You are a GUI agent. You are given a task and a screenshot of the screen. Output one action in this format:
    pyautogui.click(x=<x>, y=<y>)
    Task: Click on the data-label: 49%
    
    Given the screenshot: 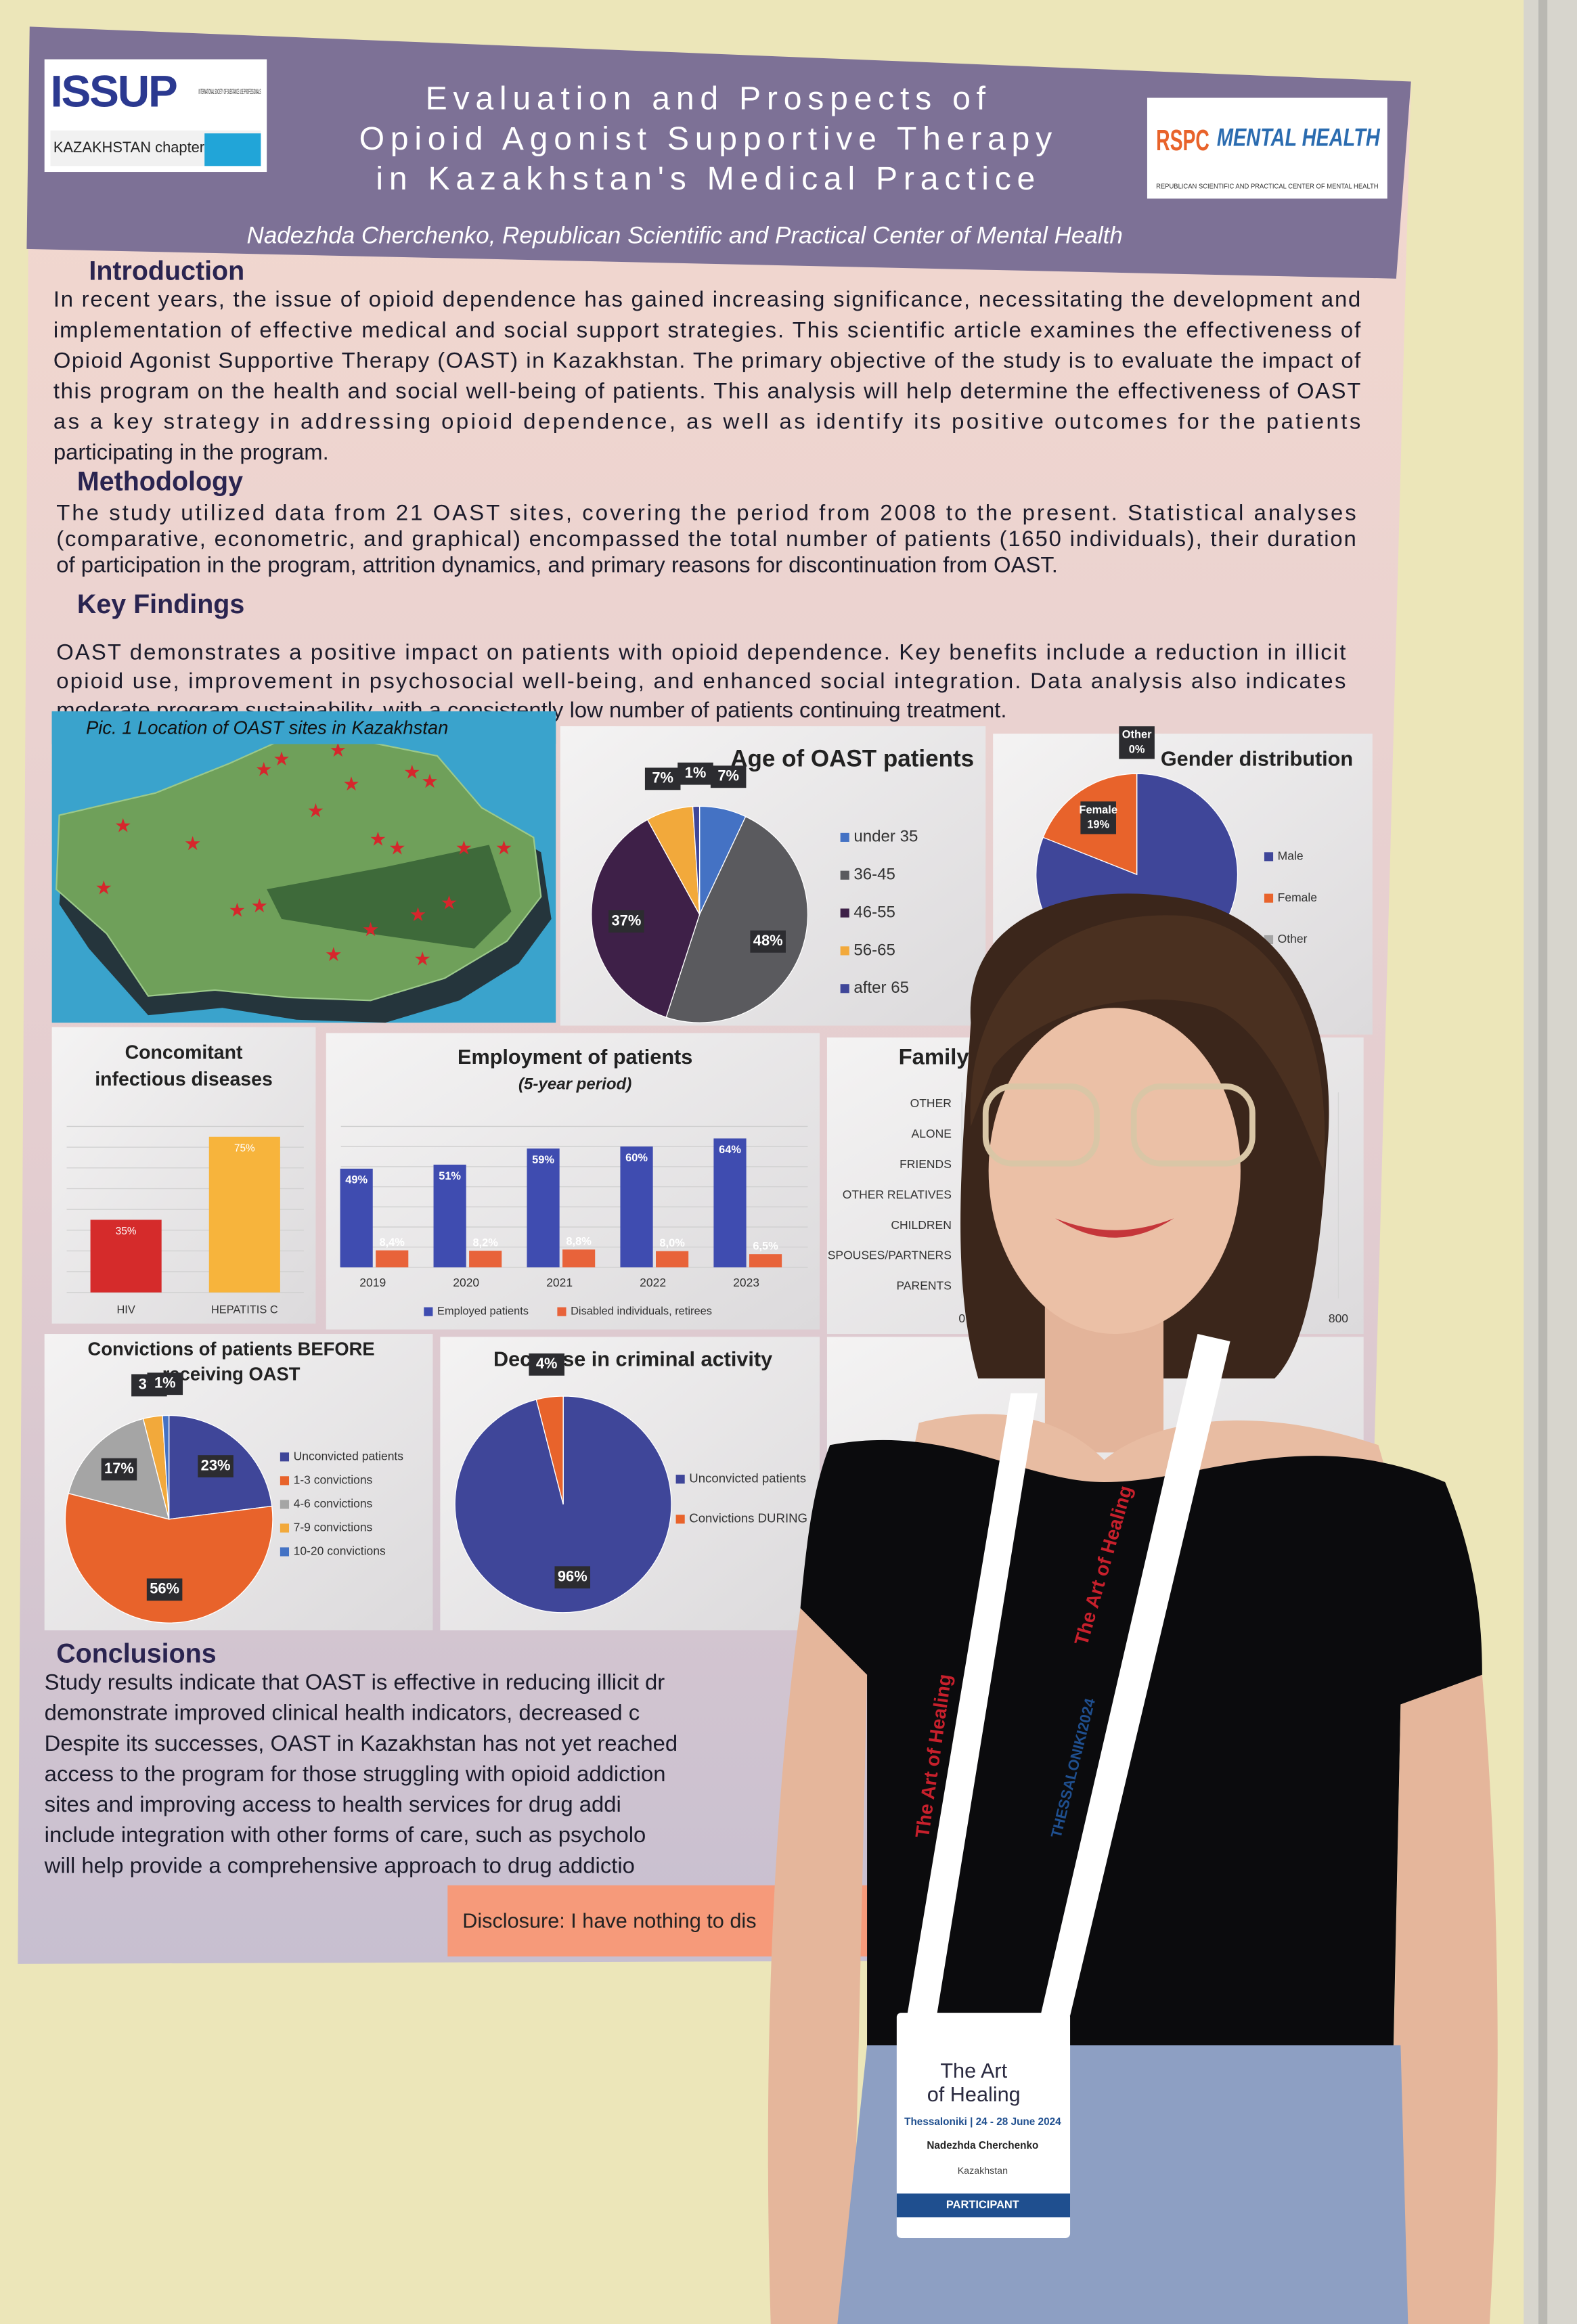 What is the action you would take?
    pyautogui.click(x=356, y=1180)
    